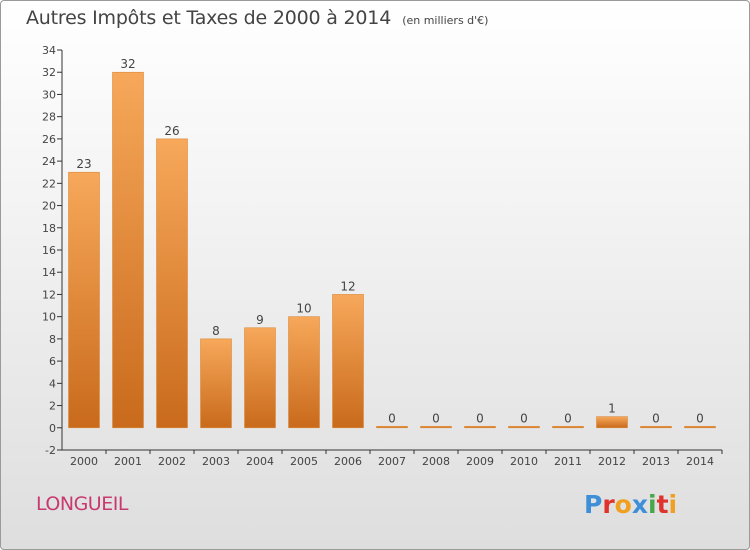 Image resolution: width=750 pixels, height=550 pixels. Describe the element at coordinates (49, 72) in the screenshot. I see `y-tick-label: 32` at that location.